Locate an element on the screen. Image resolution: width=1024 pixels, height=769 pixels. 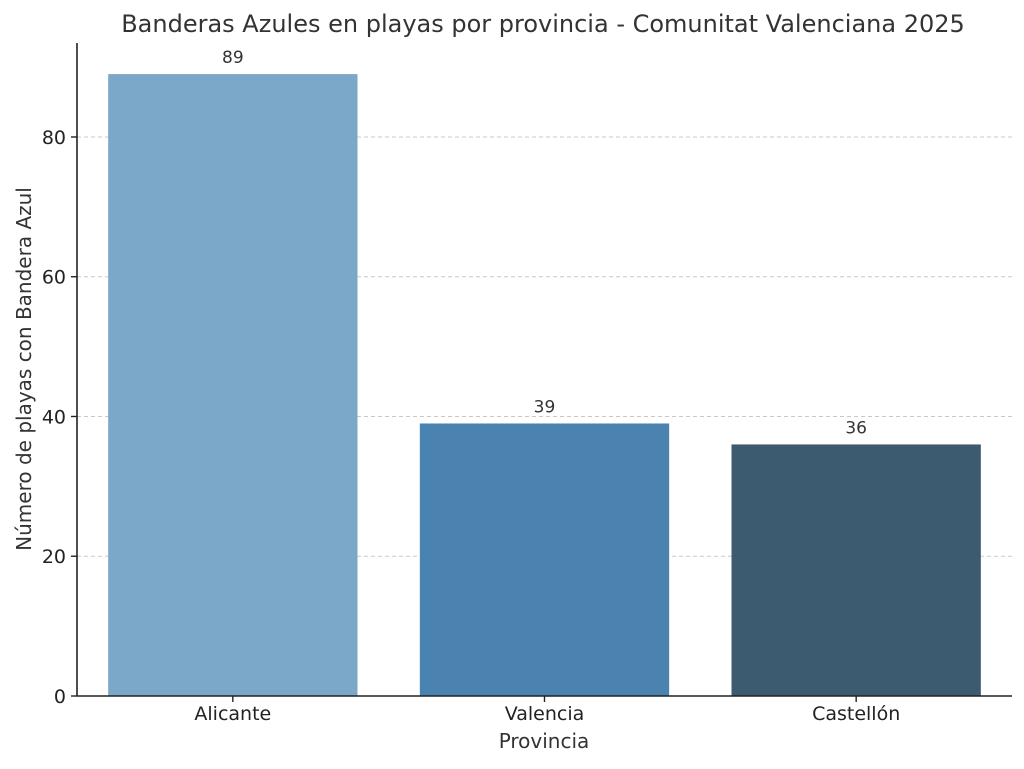
y-tick-label: 20 is located at coordinates (54, 557).